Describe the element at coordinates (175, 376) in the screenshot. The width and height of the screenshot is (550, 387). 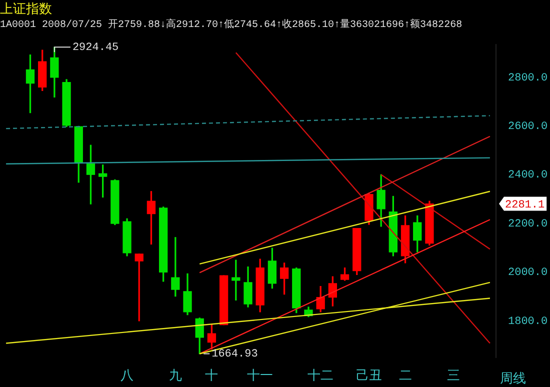
I see `x-tick-label: 九` at that location.